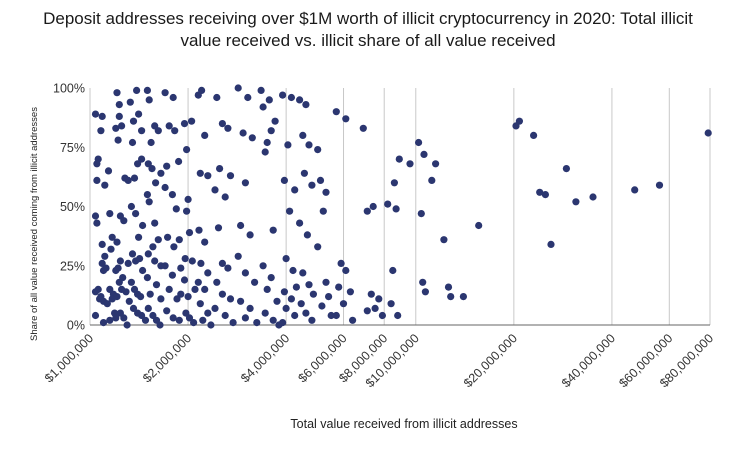 This screenshot has width=736, height=455. What do you see at coordinates (72, 266) in the screenshot?
I see `y-tick-label-1: 25%` at bounding box center [72, 266].